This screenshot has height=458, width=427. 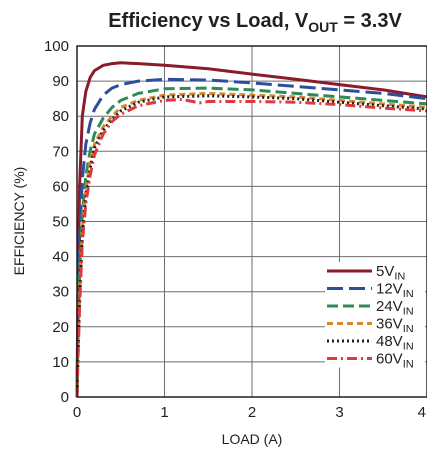 I want to click on chart-title-main: Efficiency vs Load, V, so click(x=208, y=21).